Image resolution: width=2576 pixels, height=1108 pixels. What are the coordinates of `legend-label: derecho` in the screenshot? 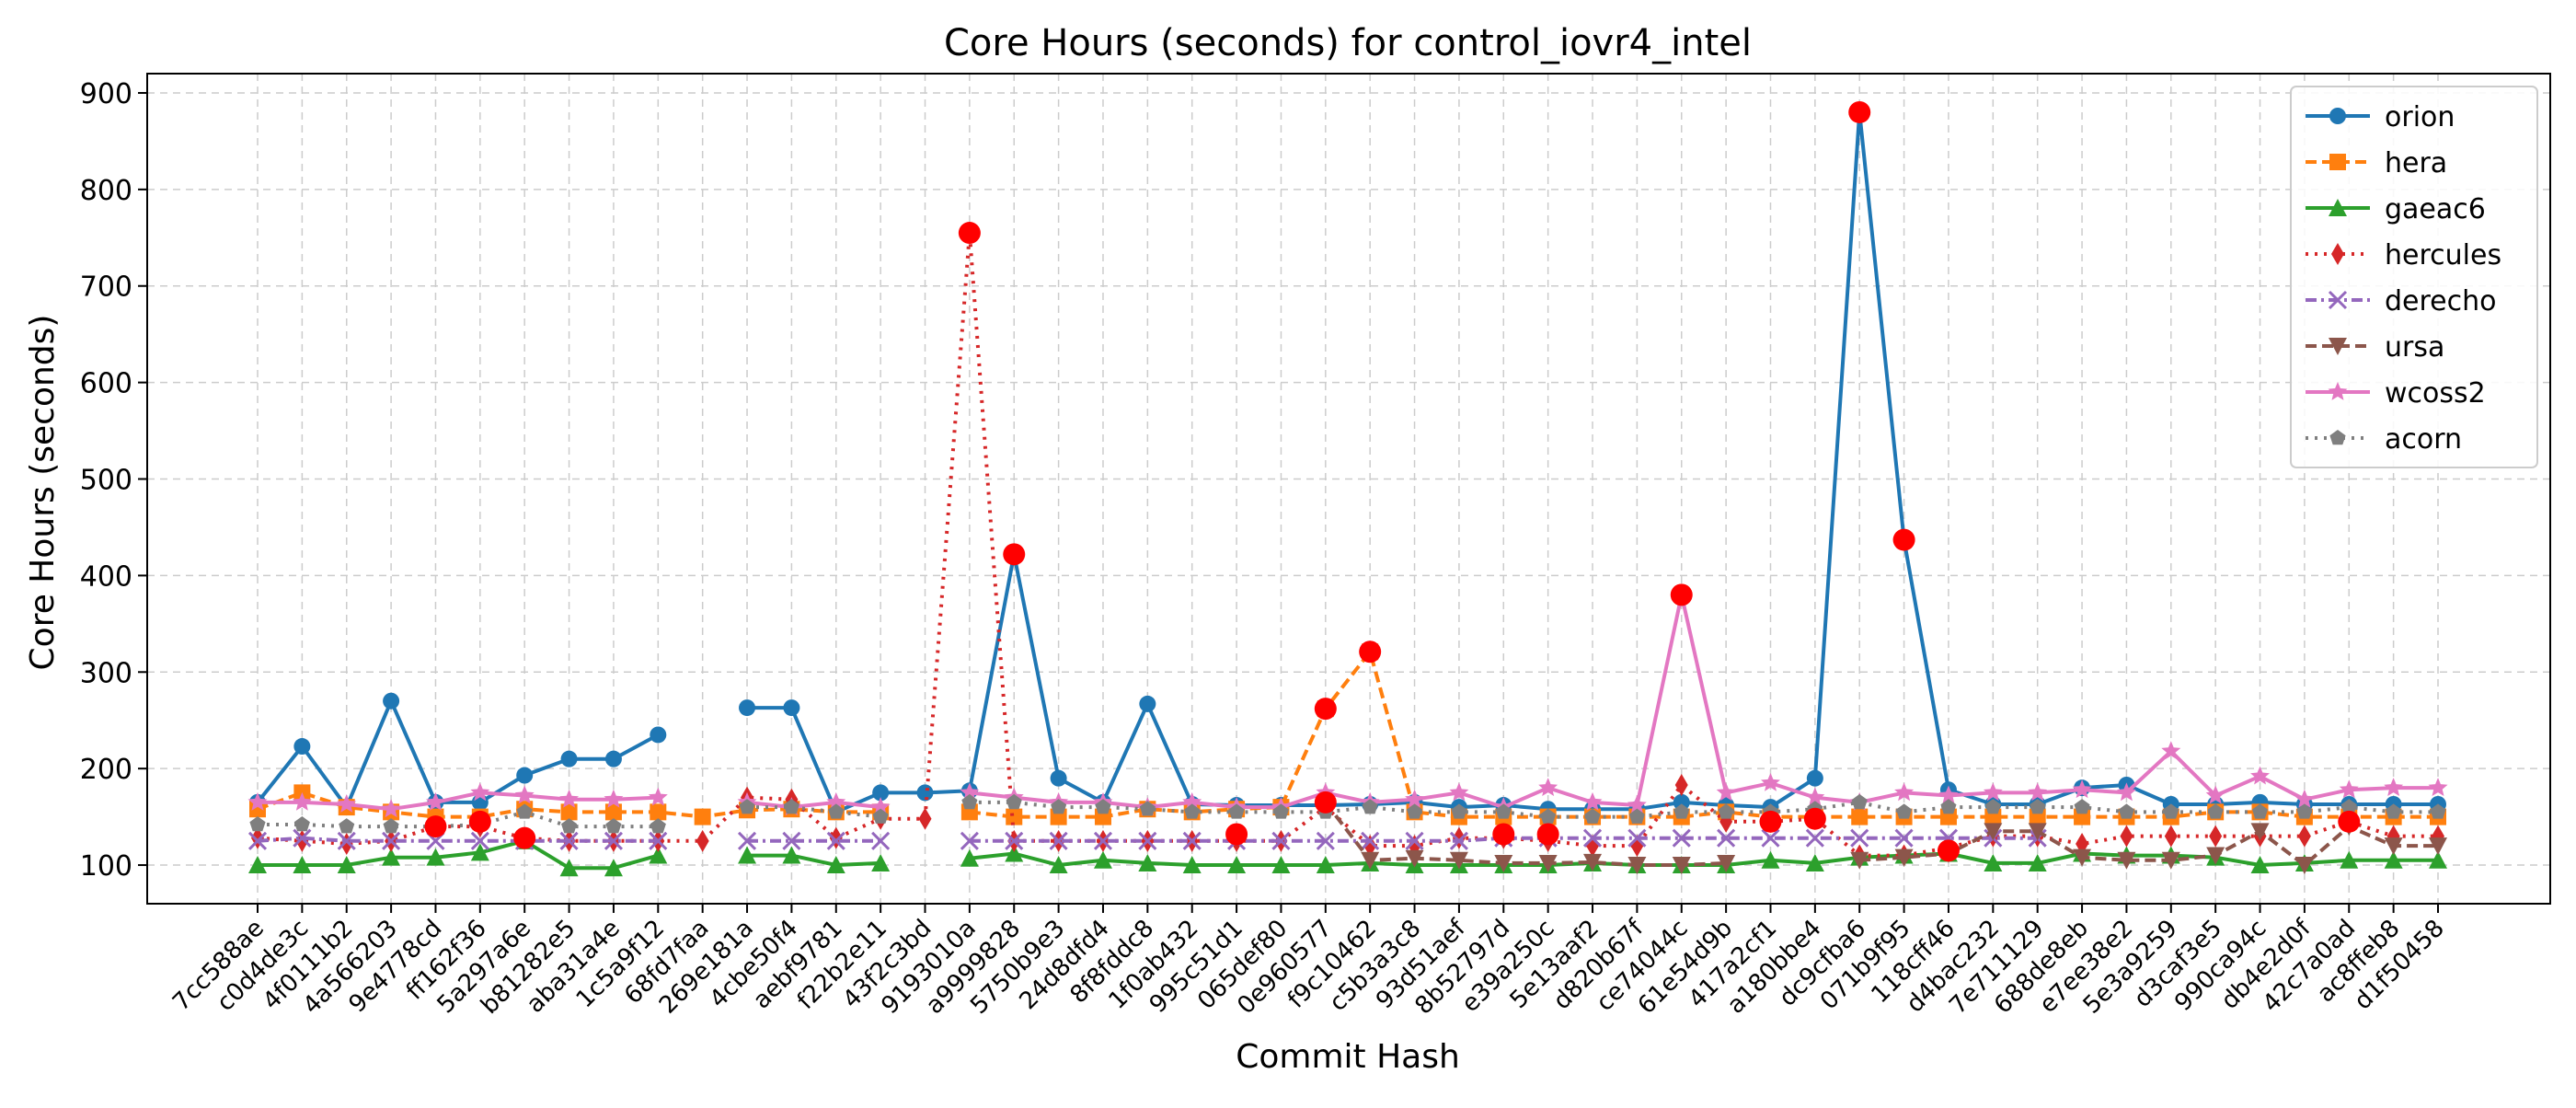 It's located at (2441, 301).